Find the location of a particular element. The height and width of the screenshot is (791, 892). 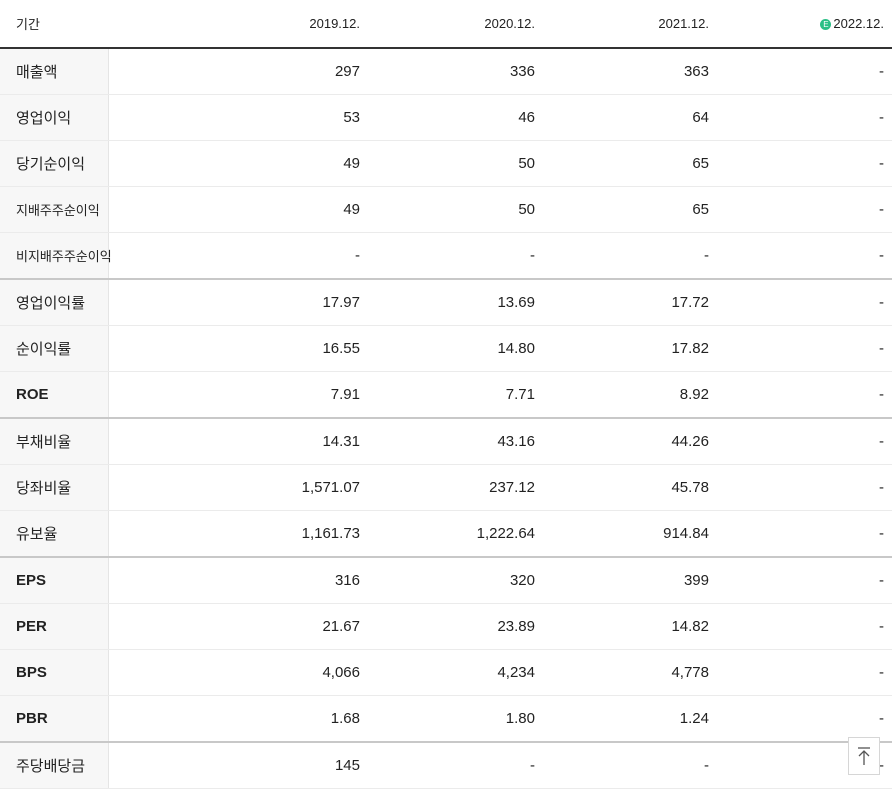

table-row-sales: 매출액 297 336 363 - is located at coordinates (446, 71).